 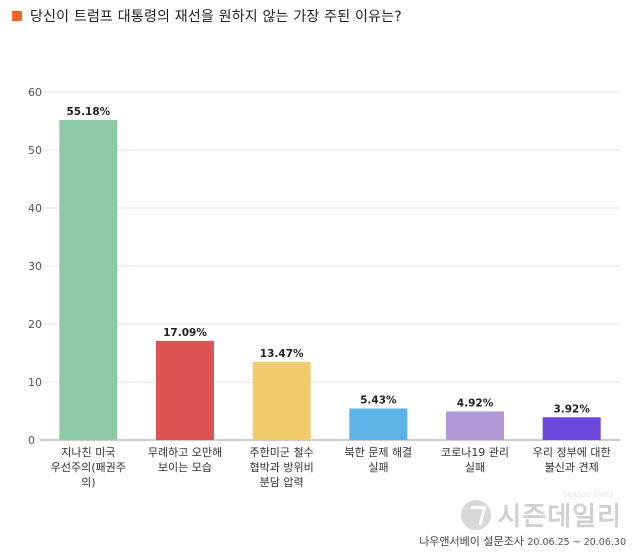 I want to click on x-category-label-5-line-2: 실패, so click(x=475, y=467).